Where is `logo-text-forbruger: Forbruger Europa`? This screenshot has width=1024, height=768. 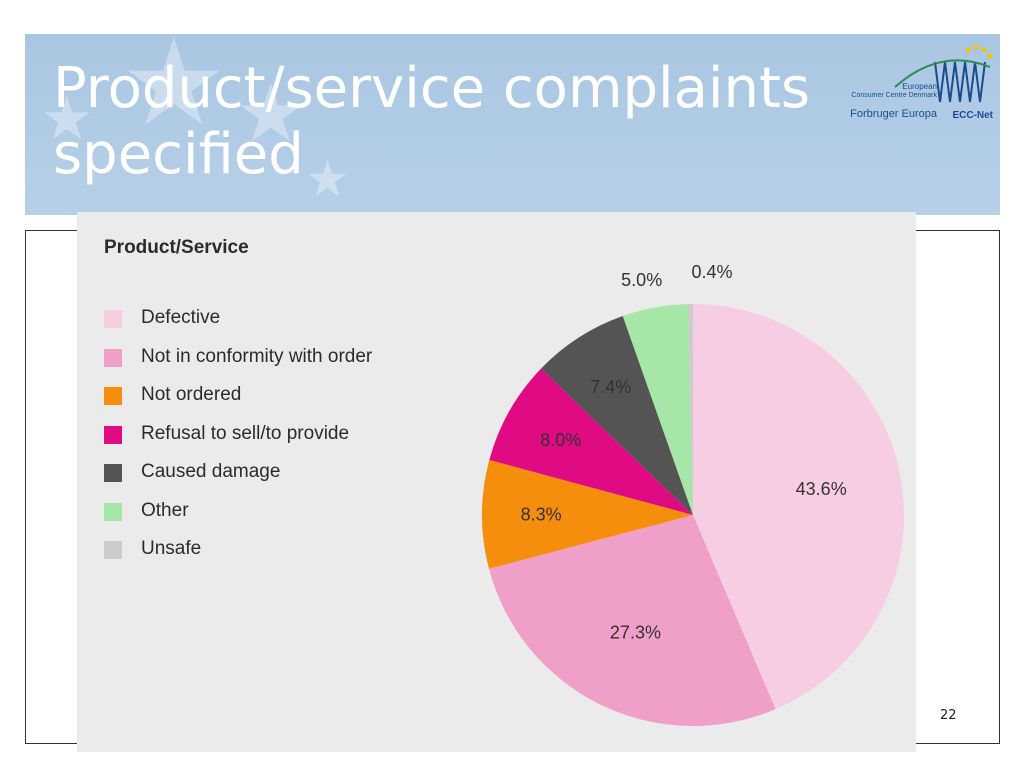
logo-text-forbruger: Forbruger Europa is located at coordinates (893, 114).